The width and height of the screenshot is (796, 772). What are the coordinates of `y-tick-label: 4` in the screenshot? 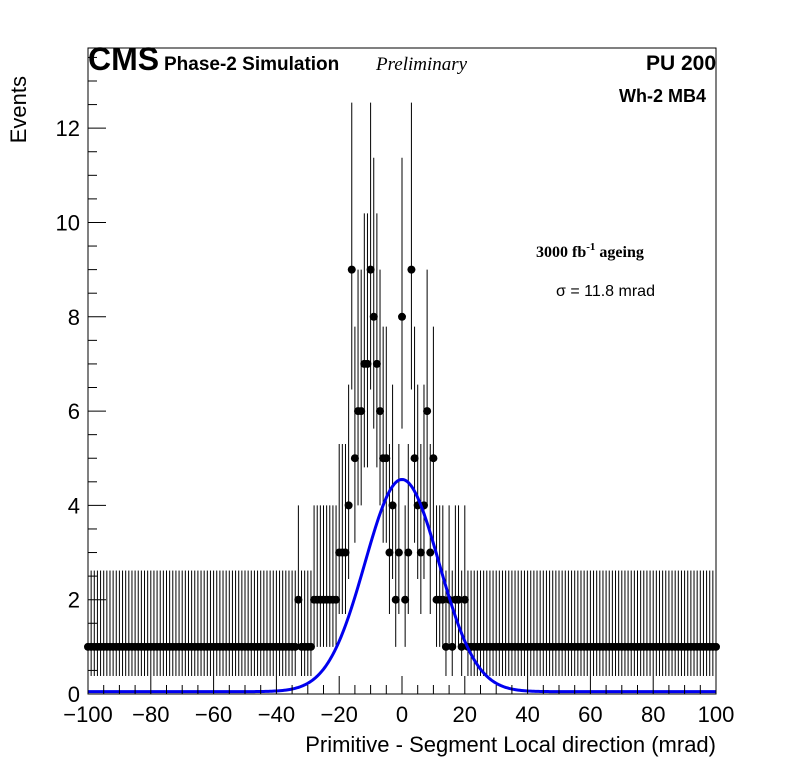 It's located at (74, 505).